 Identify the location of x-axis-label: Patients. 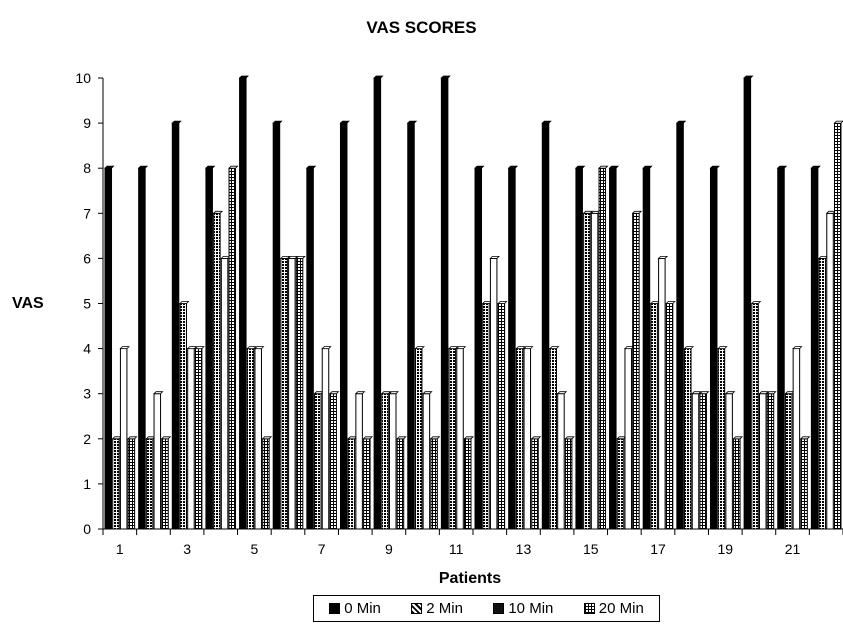
(470, 578).